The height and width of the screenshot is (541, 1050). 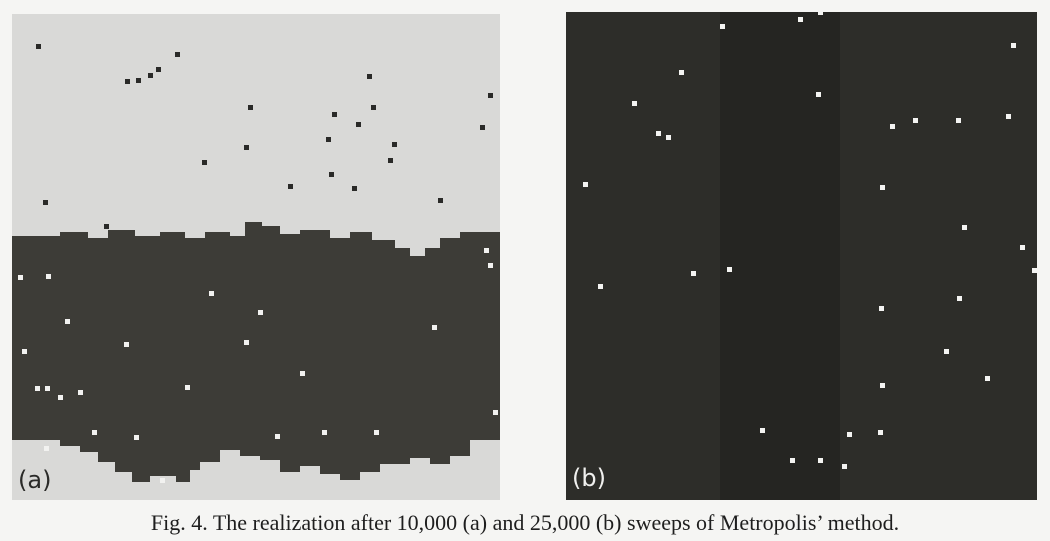 I want to click on panel-label: (b), so click(x=589, y=478).